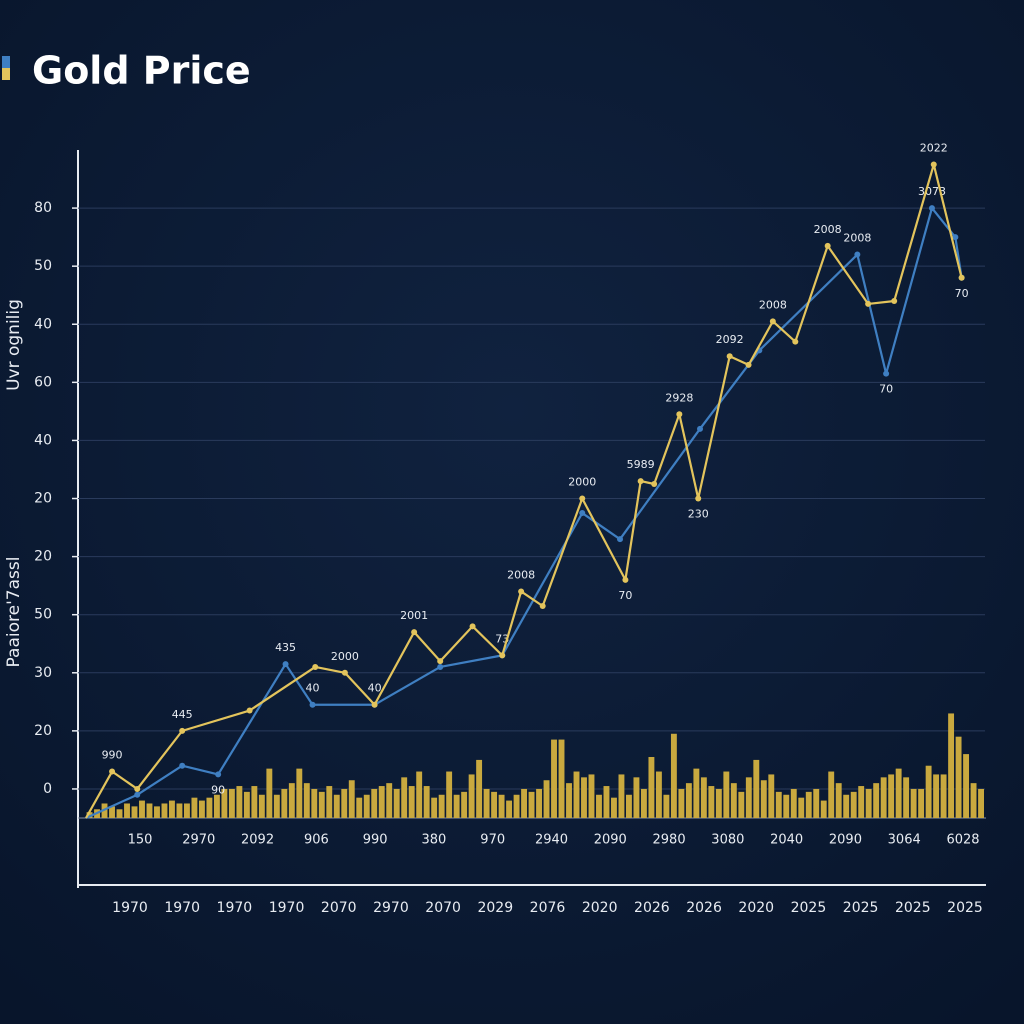 The image size is (1024, 1024). I want to click on x-tick-label: 6028, so click(962, 840).